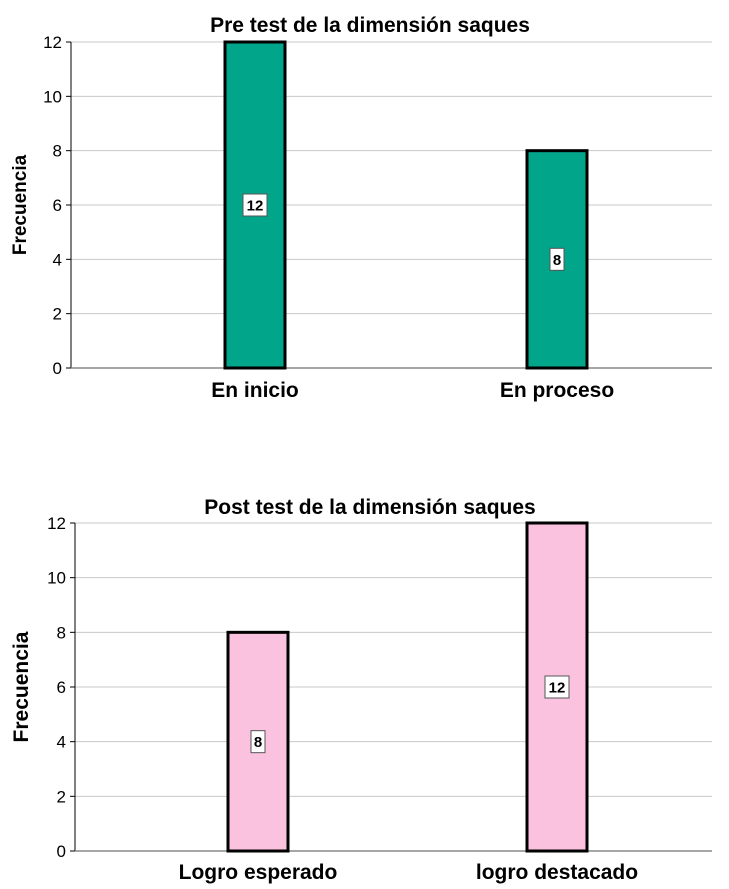  I want to click on chart-title: Post test de la dimensión saques, so click(369, 507).